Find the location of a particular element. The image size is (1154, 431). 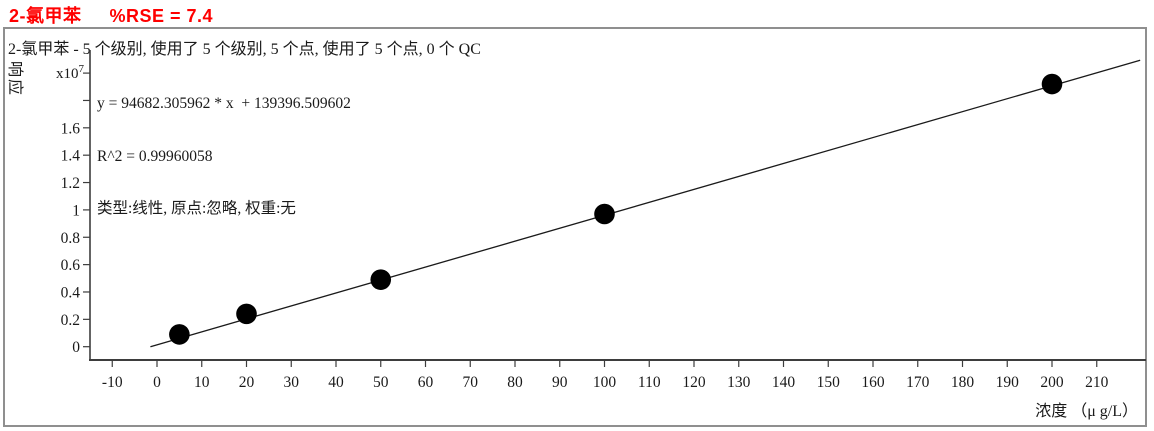

x-tick-label: 20 is located at coordinates (247, 382).